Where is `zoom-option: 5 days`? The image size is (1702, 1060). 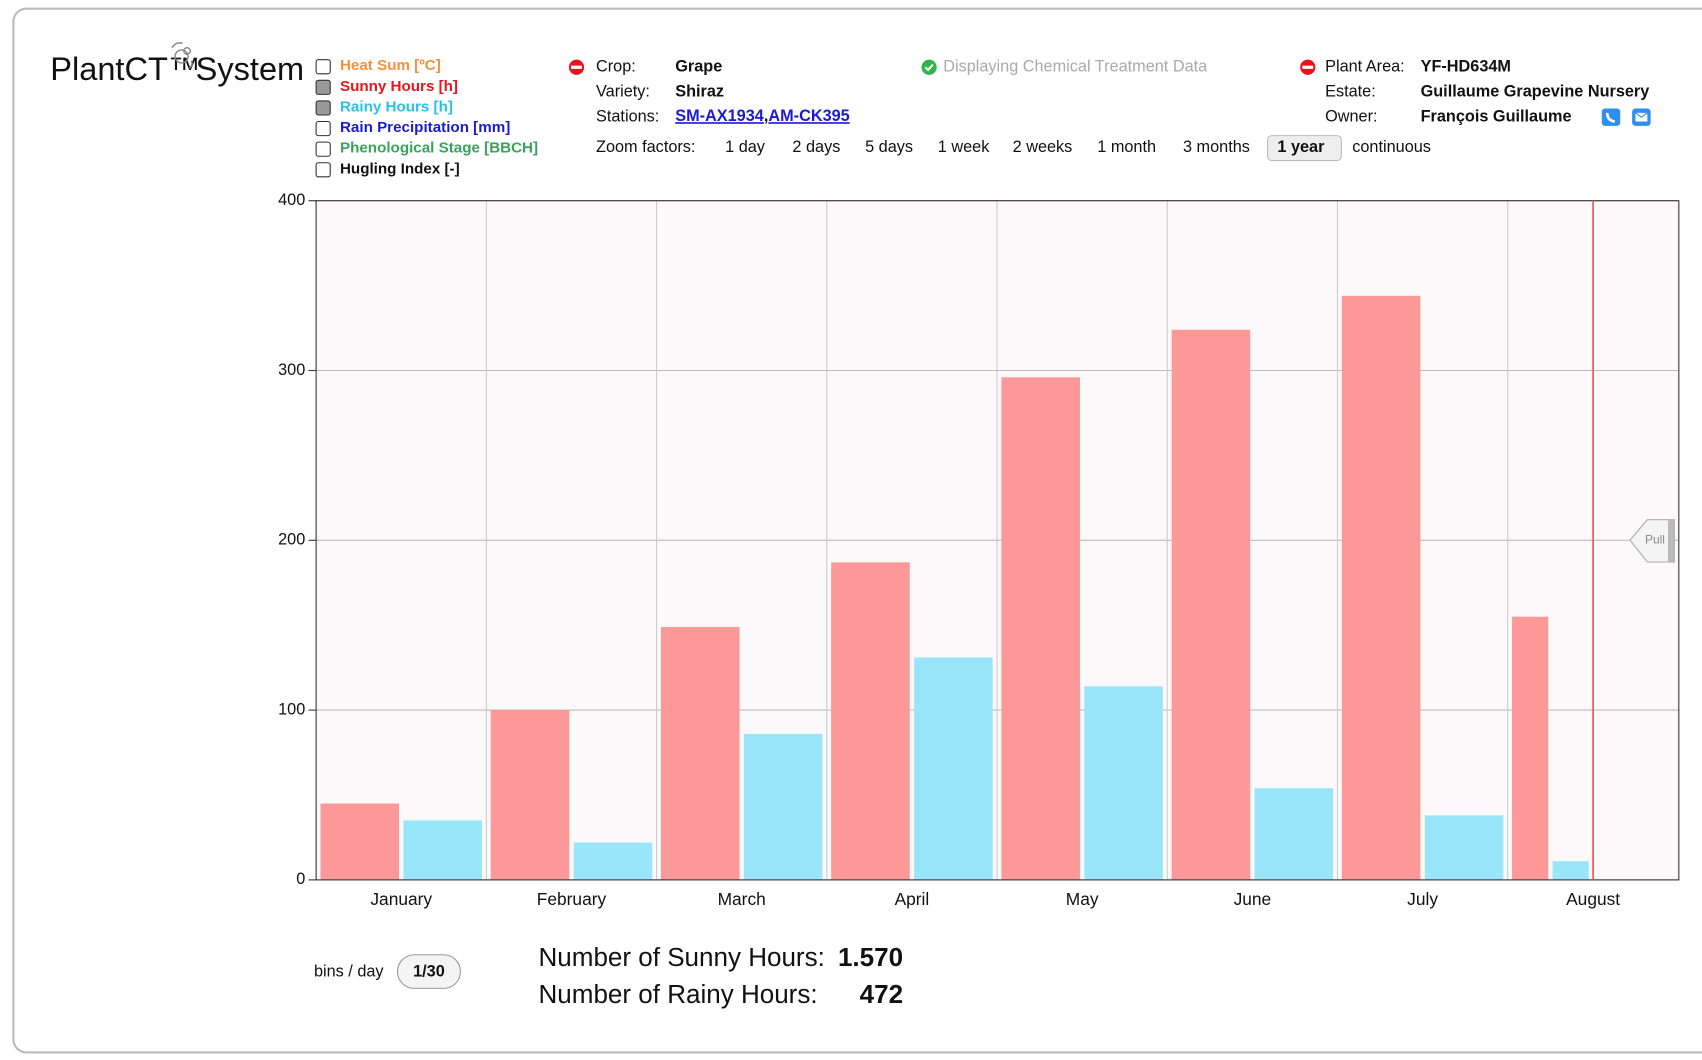 zoom-option: 5 days is located at coordinates (889, 147).